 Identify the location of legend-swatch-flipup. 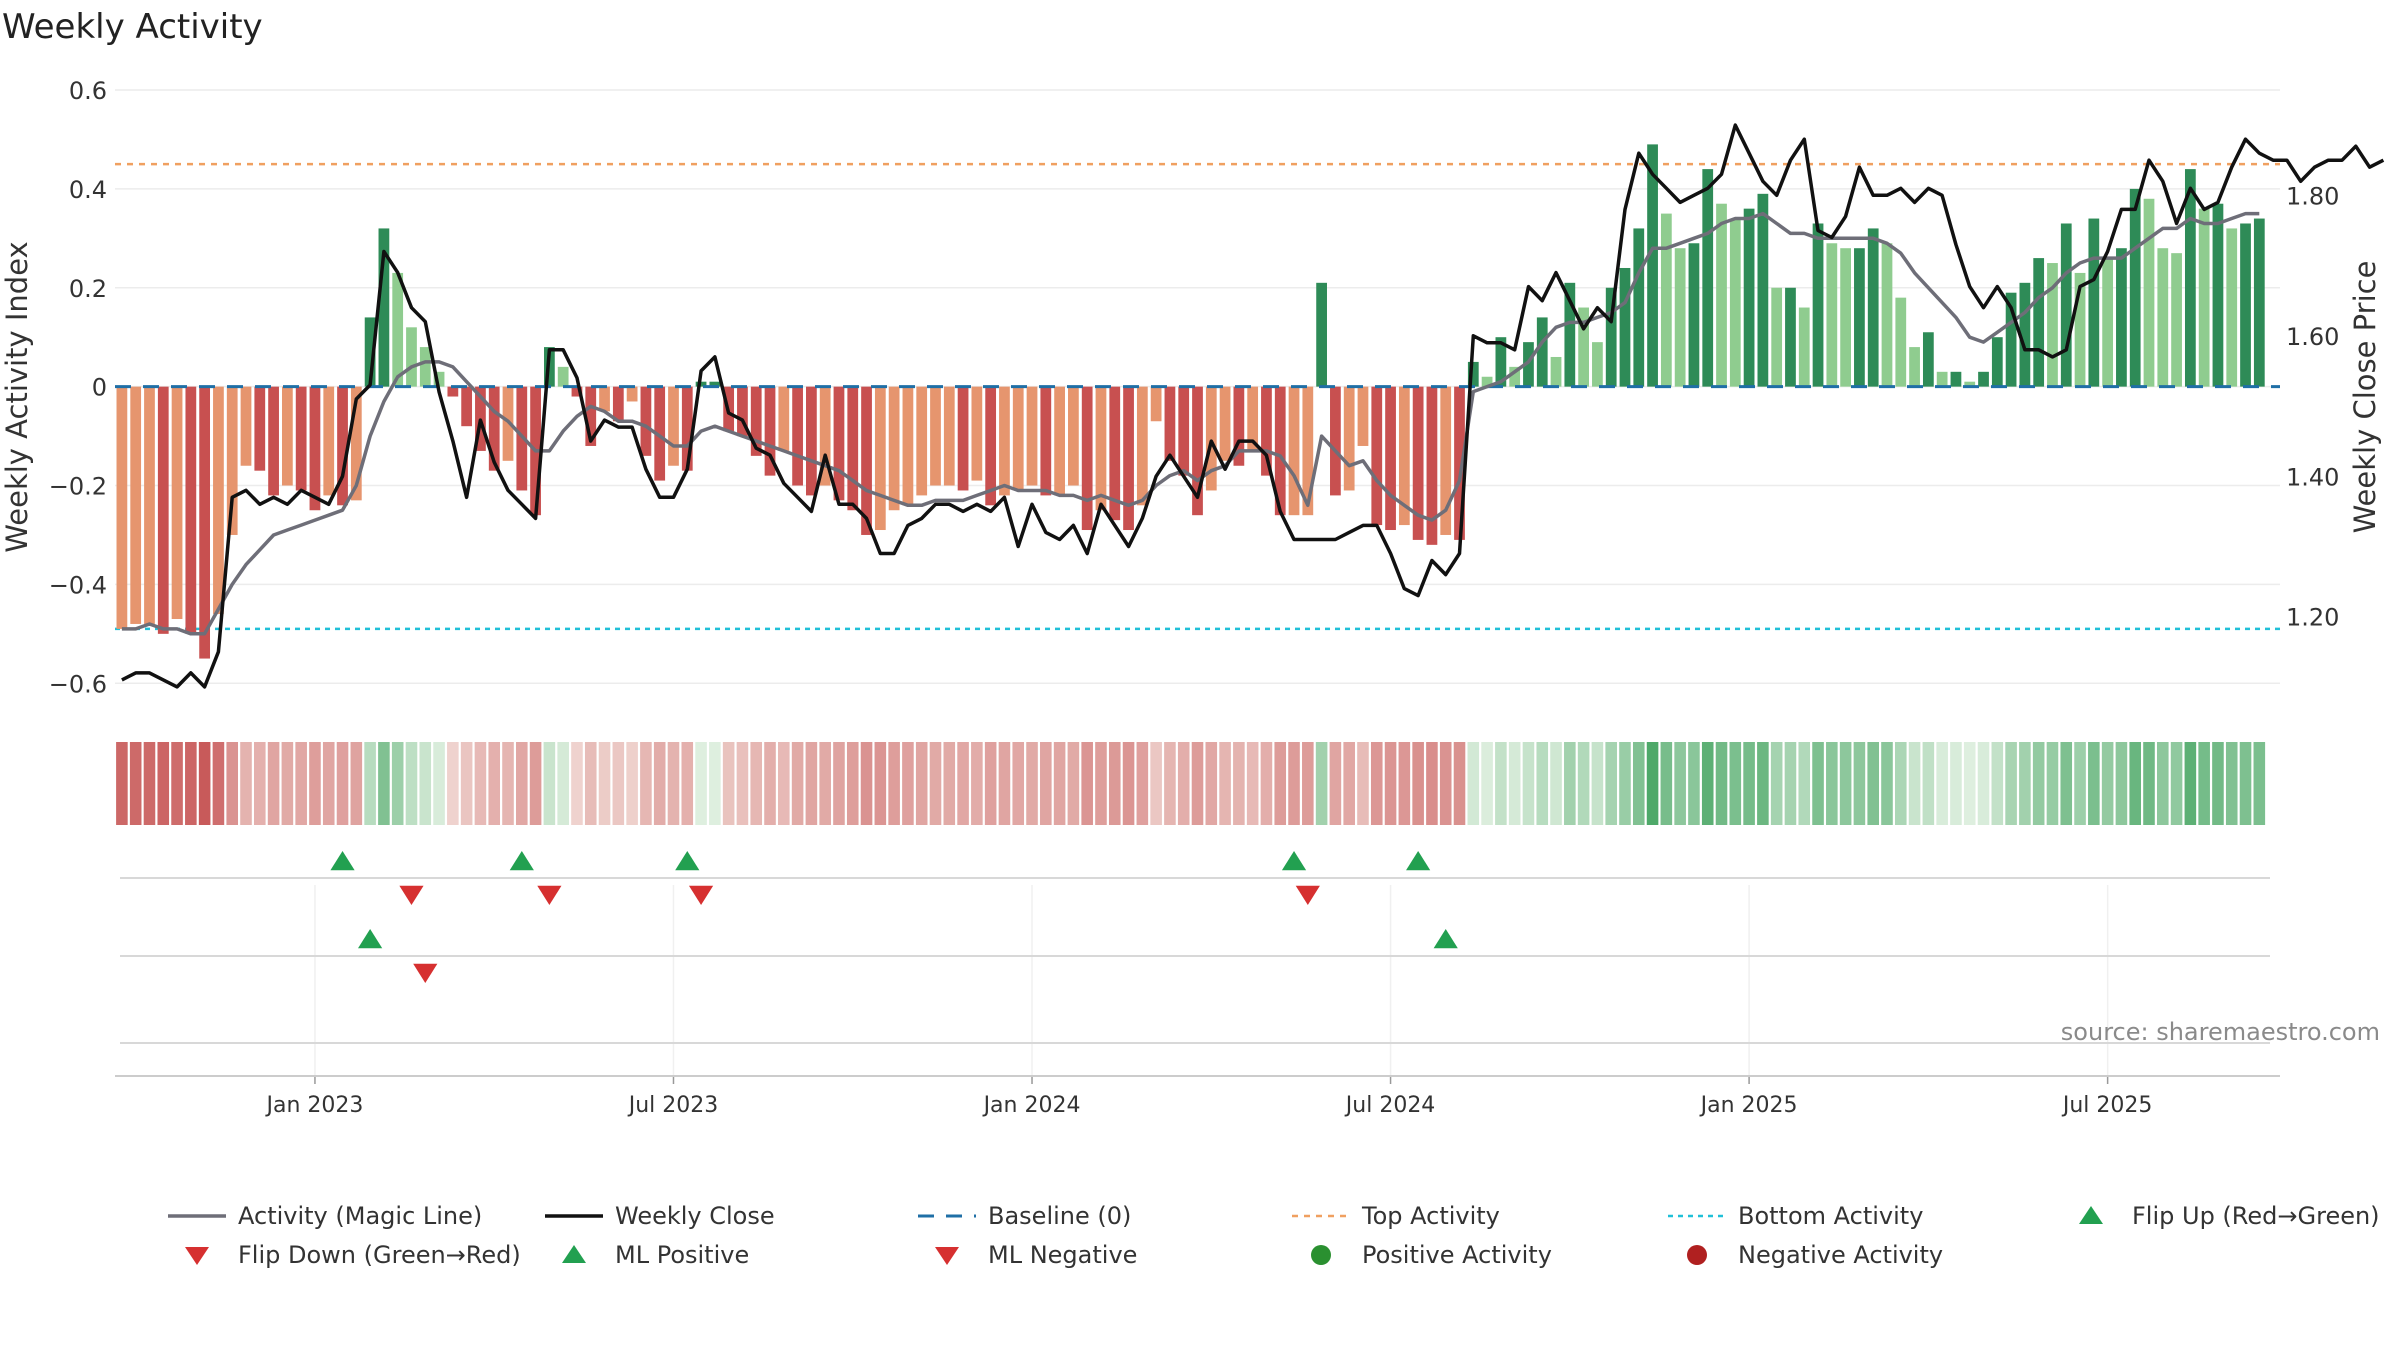
(2091, 1215).